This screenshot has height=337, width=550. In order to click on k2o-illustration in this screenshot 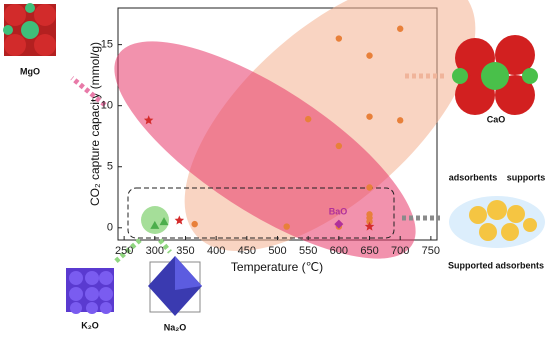, I will do `click(90, 291)`.